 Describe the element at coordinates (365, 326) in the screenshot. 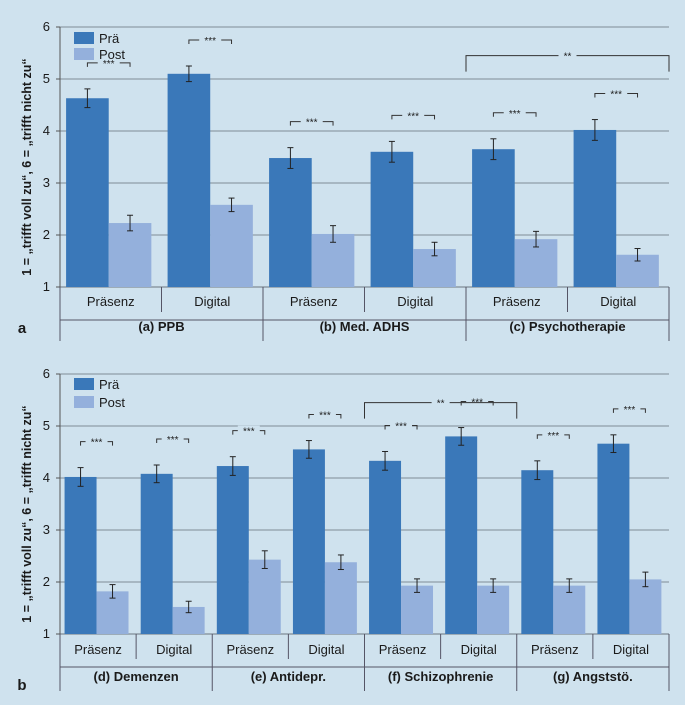

I see `group-label: (b) Med. ADHS` at that location.